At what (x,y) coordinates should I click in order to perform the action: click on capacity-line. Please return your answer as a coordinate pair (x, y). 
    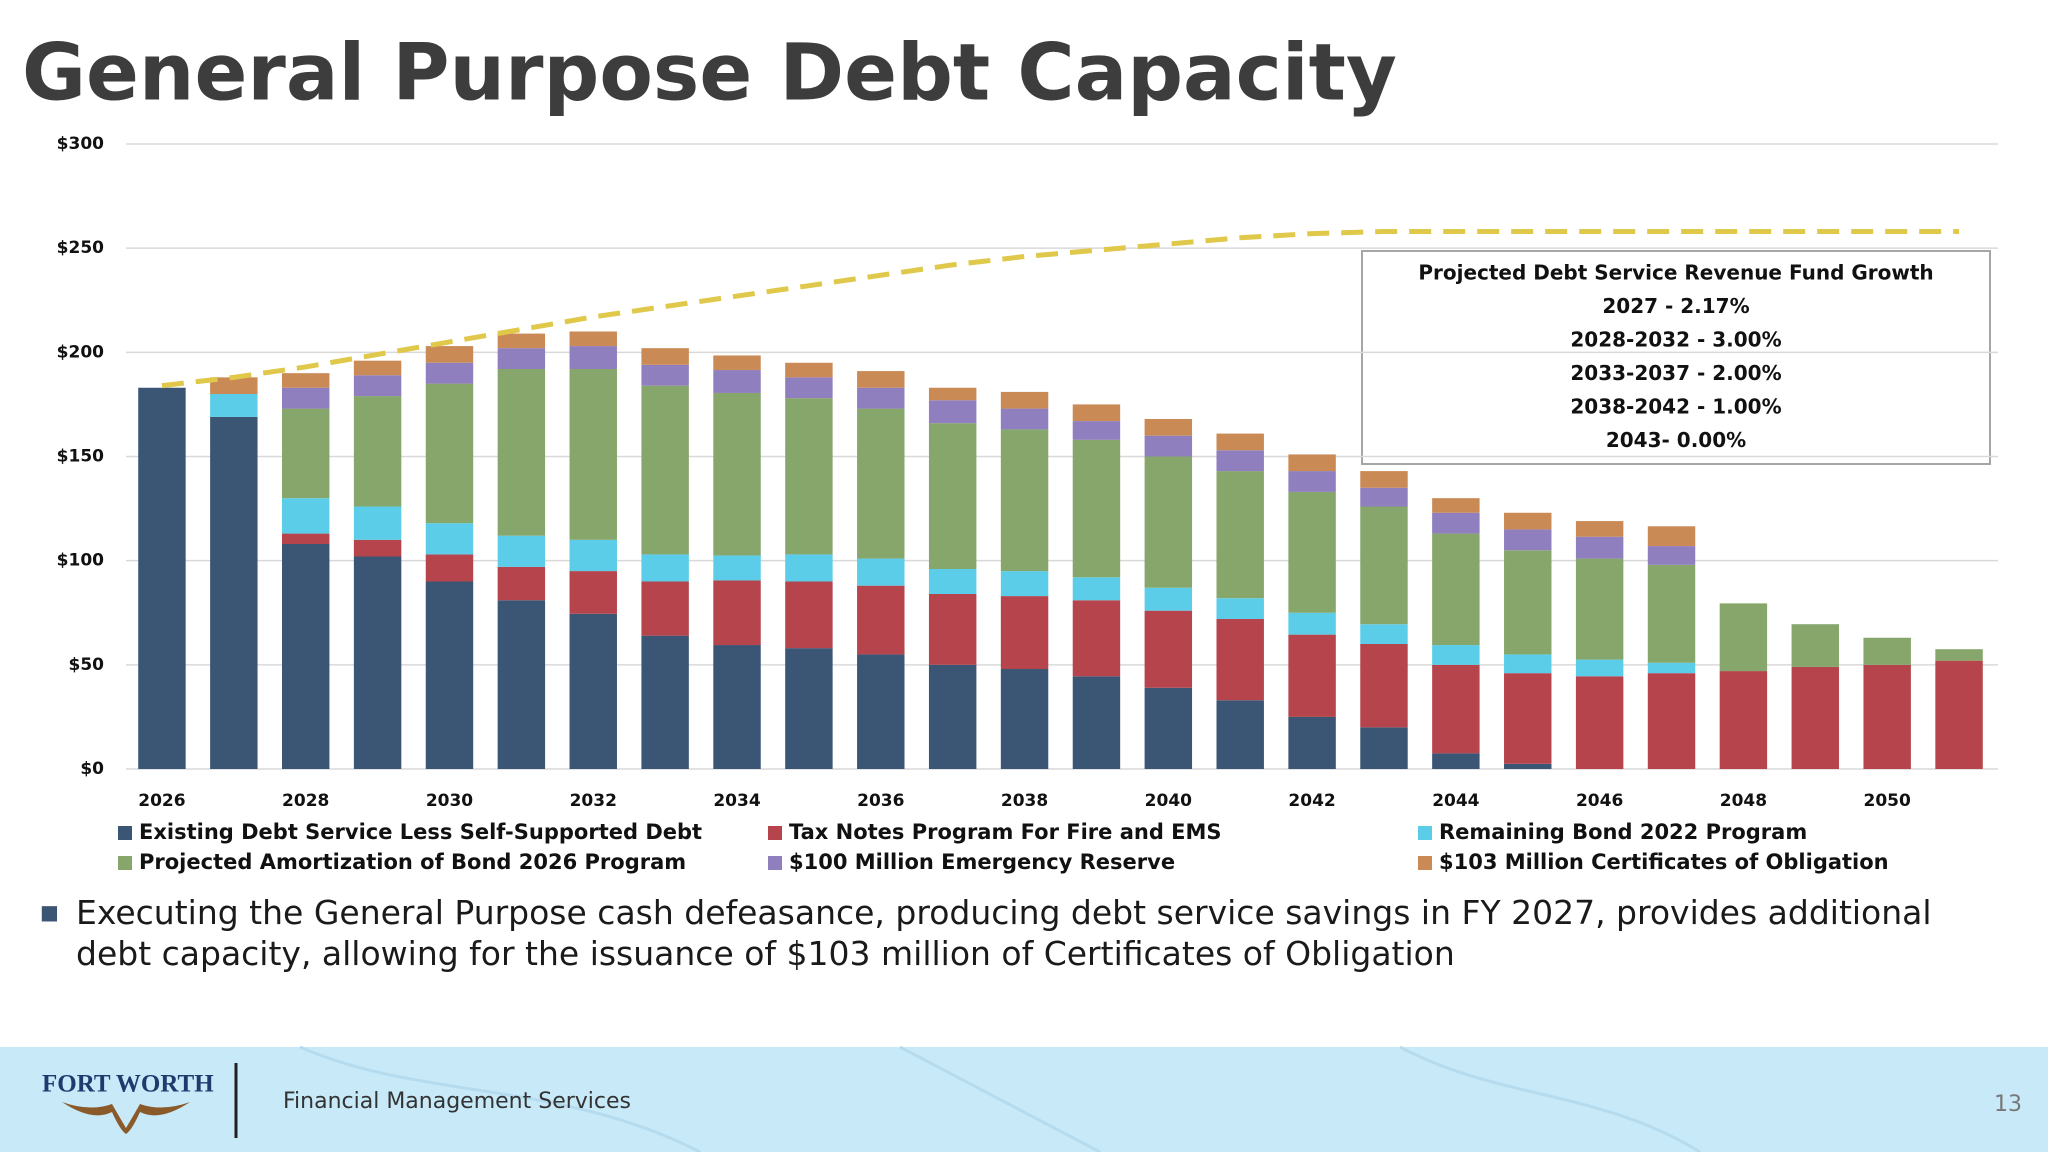
    Looking at the image, I should click on (1060, 309).